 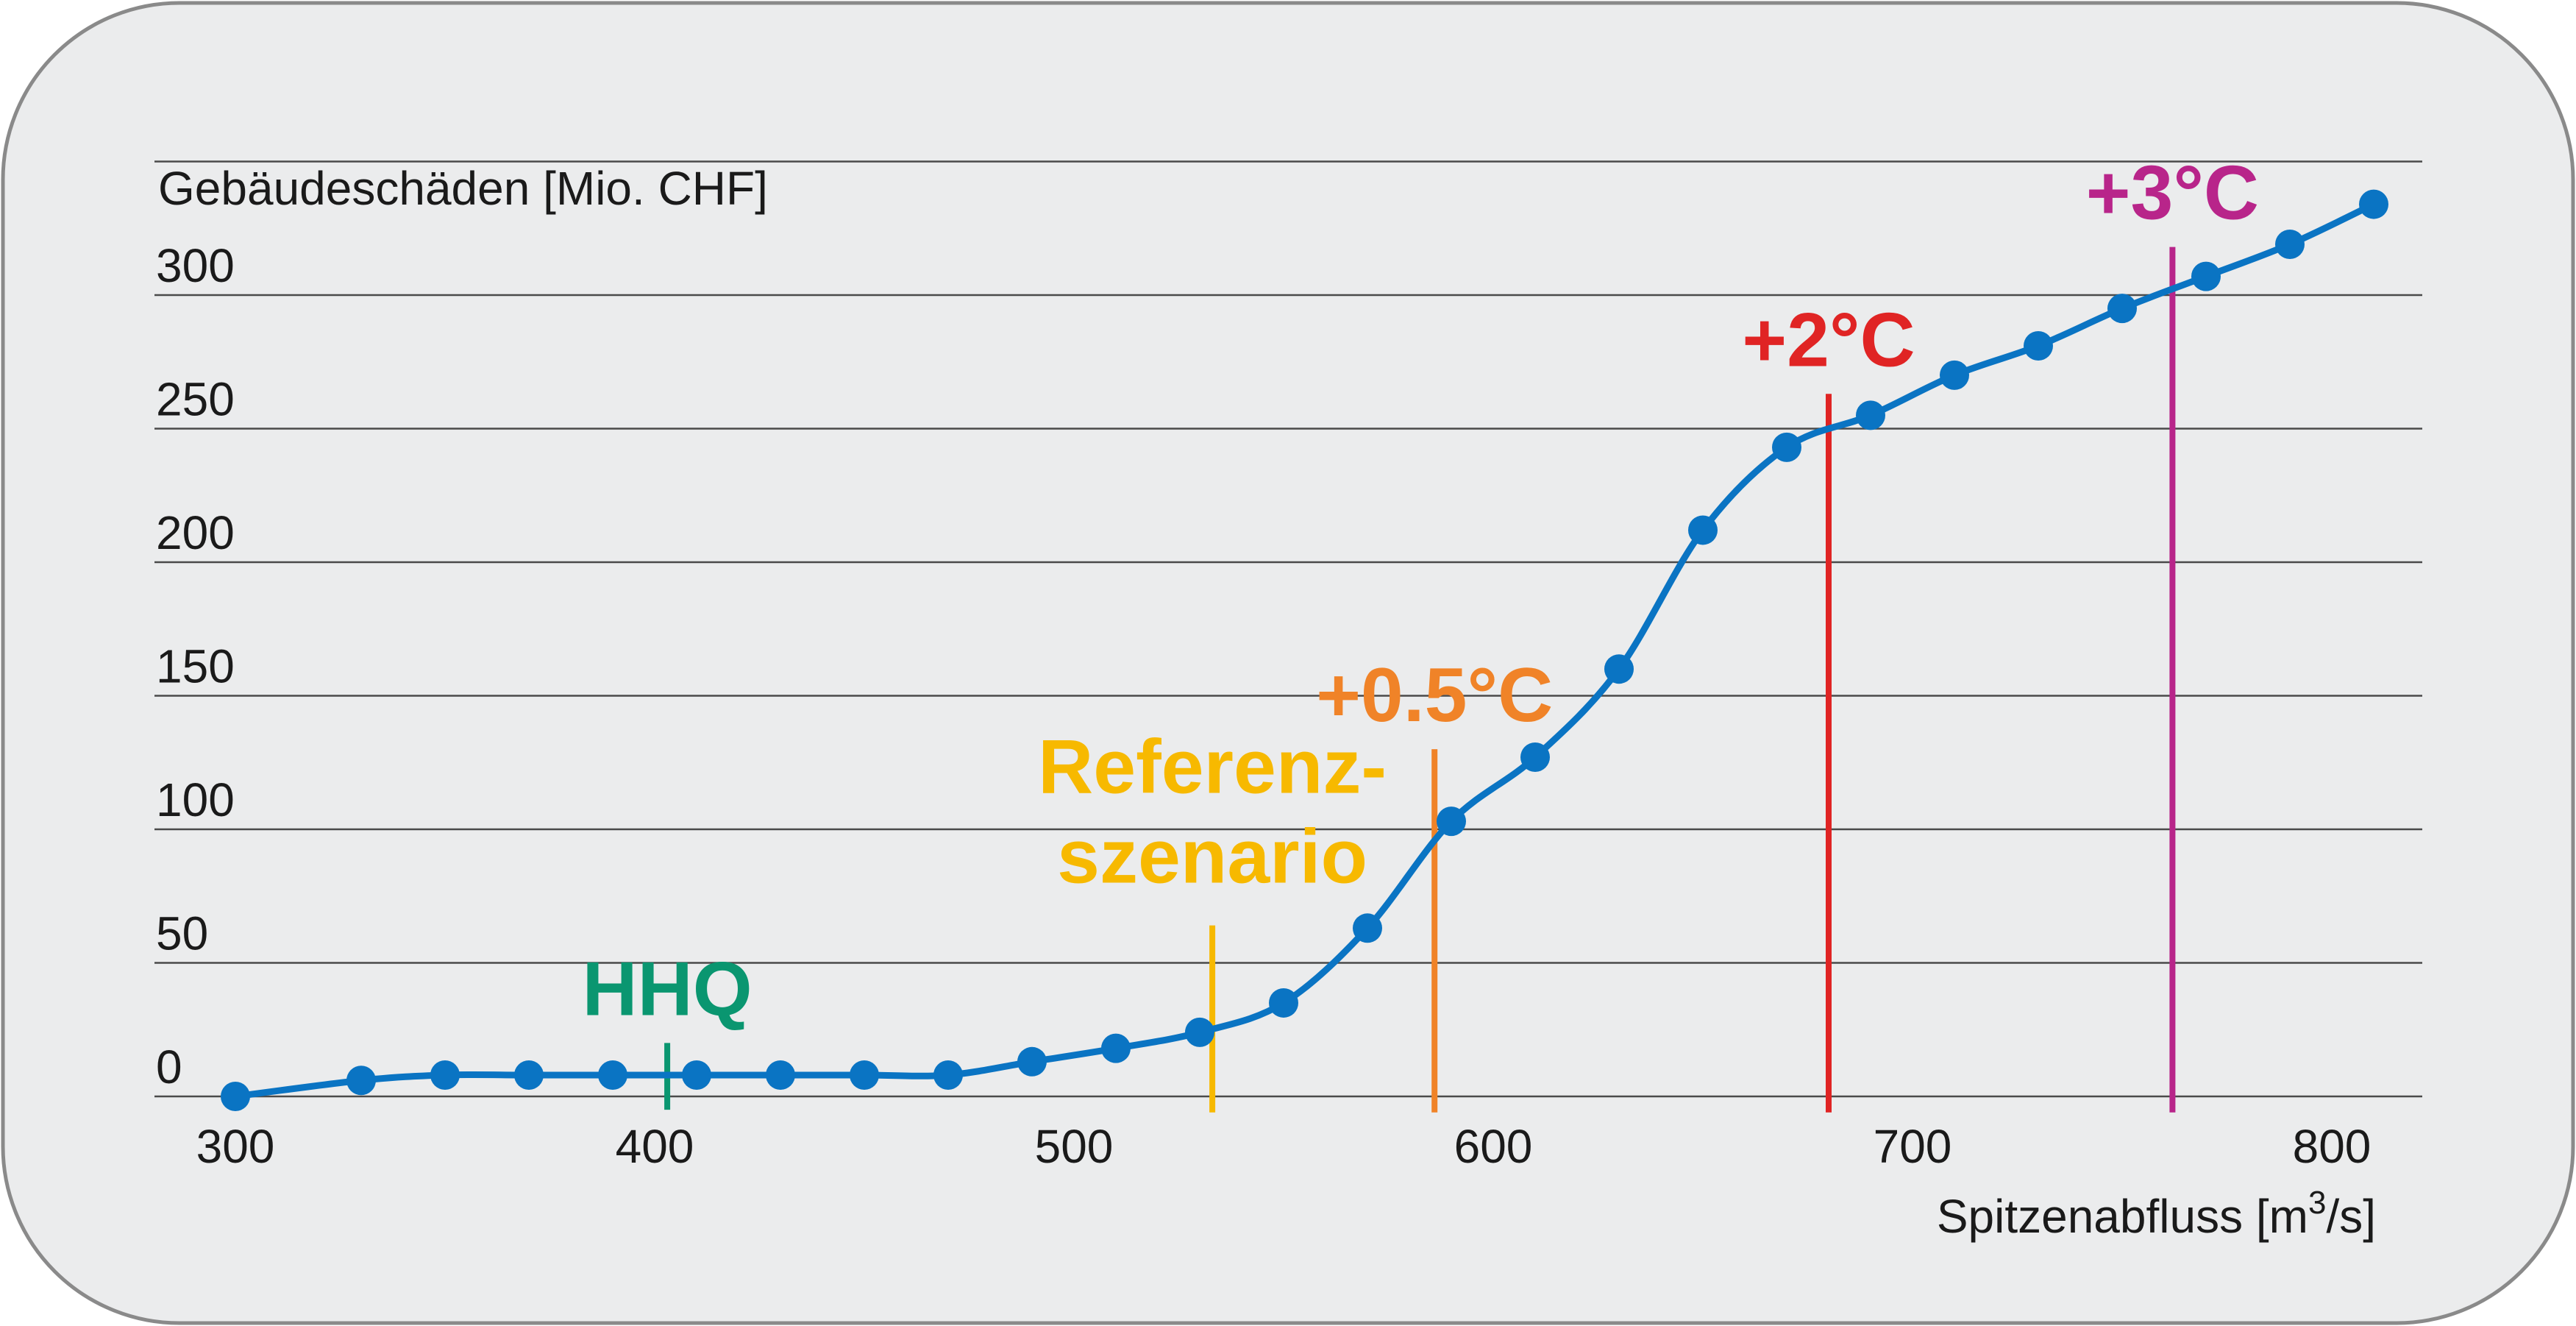 I want to click on y-tick-label-50: 50, so click(x=182, y=933).